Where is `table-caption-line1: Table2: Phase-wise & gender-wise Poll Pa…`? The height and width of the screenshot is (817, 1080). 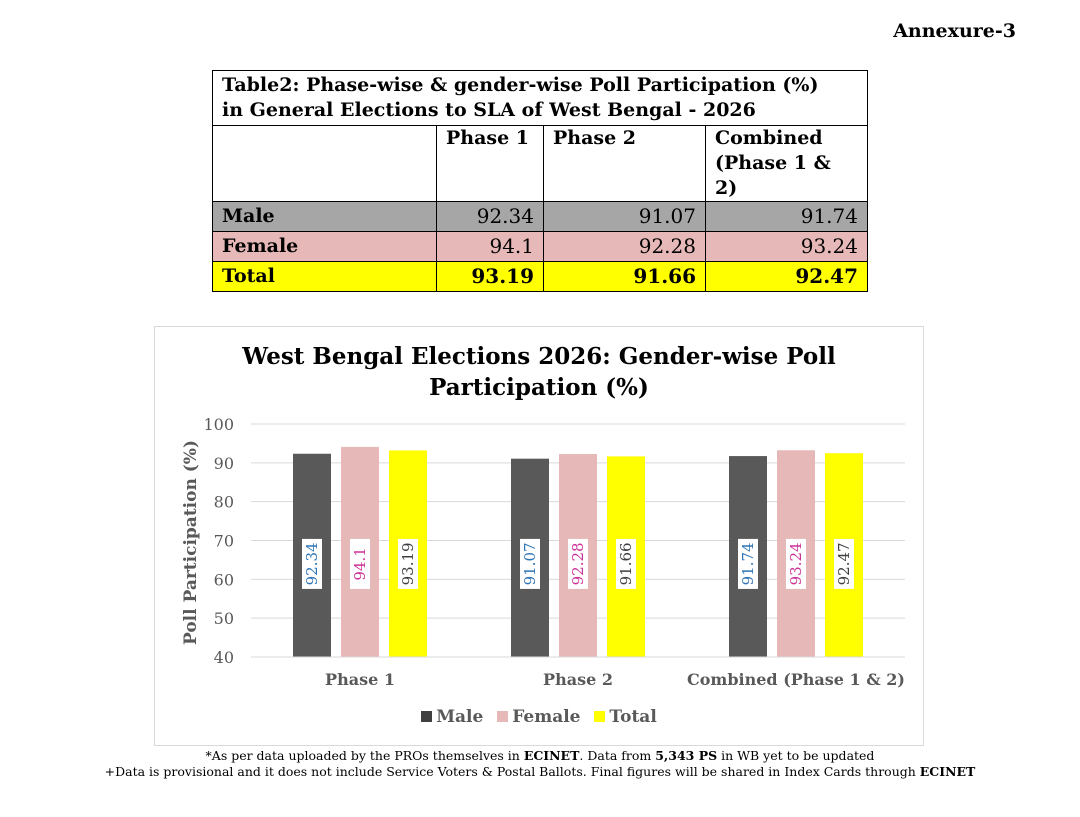
table-caption-line1: Table2: Phase-wise & gender-wise Poll Pa… is located at coordinates (520, 85).